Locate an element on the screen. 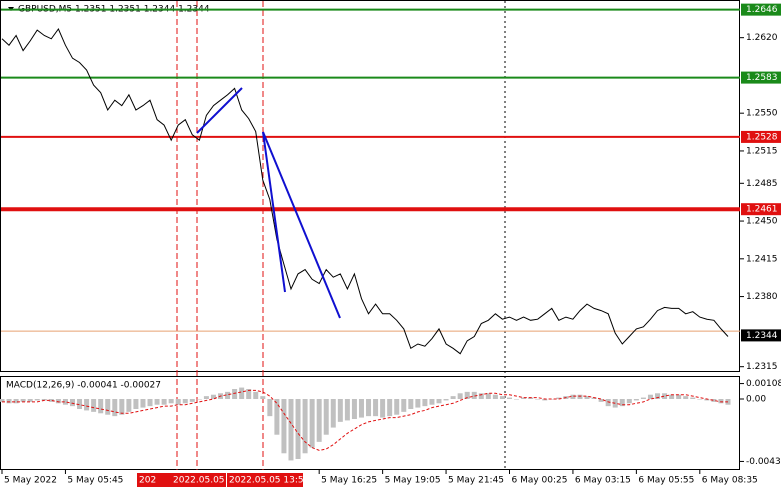  level-label: 1.2461 is located at coordinates (762, 210).